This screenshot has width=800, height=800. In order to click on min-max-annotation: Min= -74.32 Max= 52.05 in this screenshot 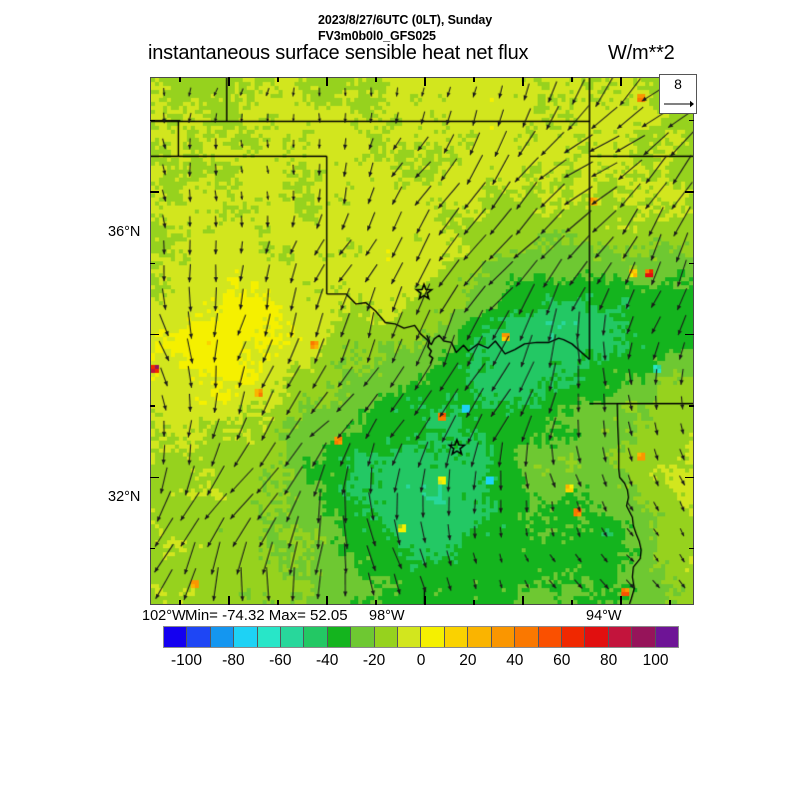, I will do `click(266, 615)`.